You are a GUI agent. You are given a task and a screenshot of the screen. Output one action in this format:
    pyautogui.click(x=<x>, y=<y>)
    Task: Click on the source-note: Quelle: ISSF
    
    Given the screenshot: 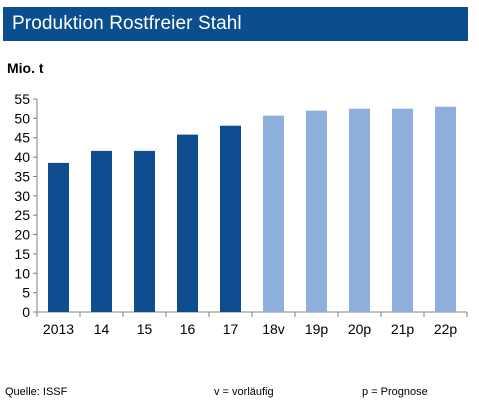 What is the action you would take?
    pyautogui.click(x=36, y=392)
    